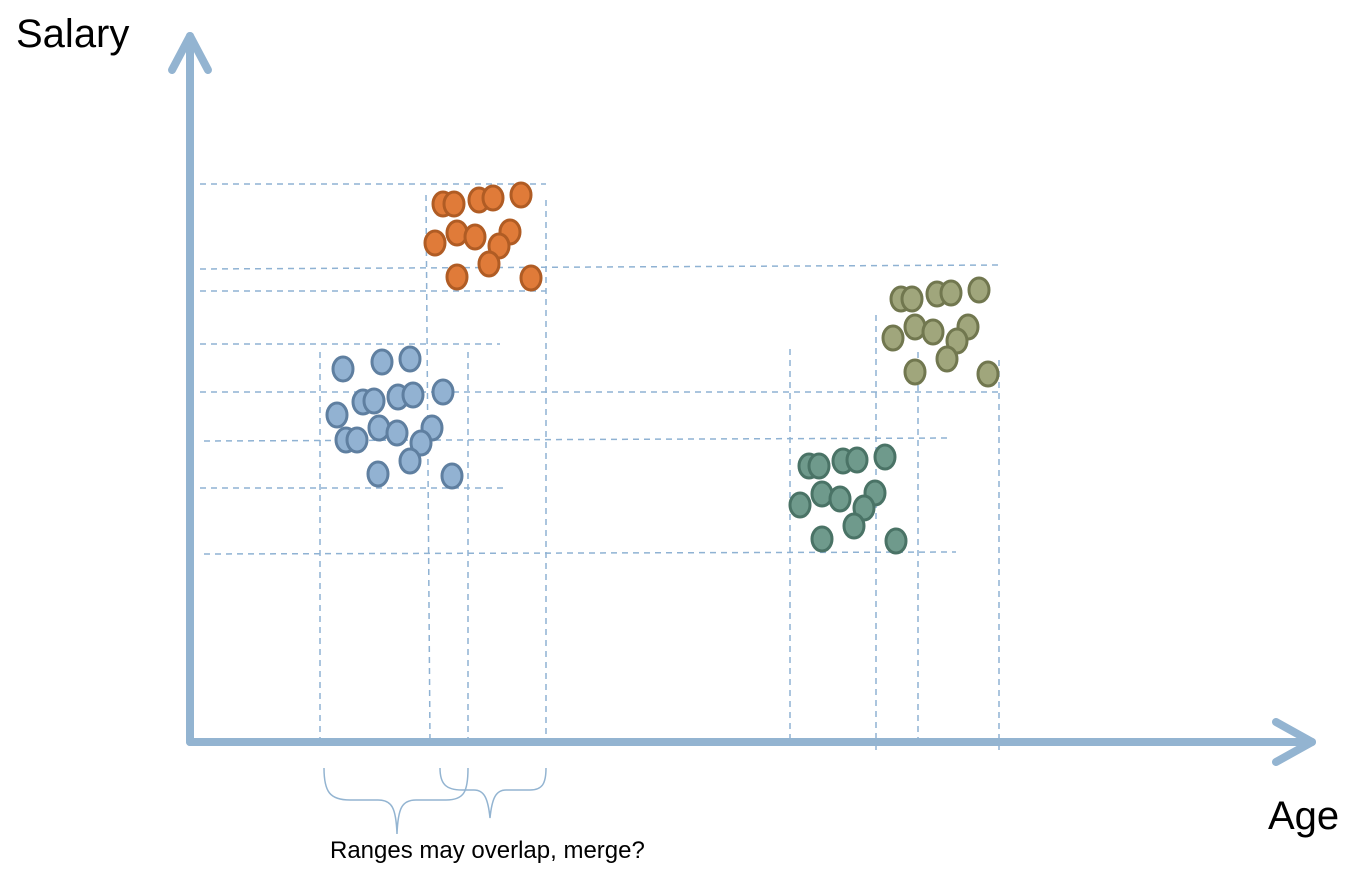 The width and height of the screenshot is (1356, 879). I want to click on olive-cluster, so click(940, 332).